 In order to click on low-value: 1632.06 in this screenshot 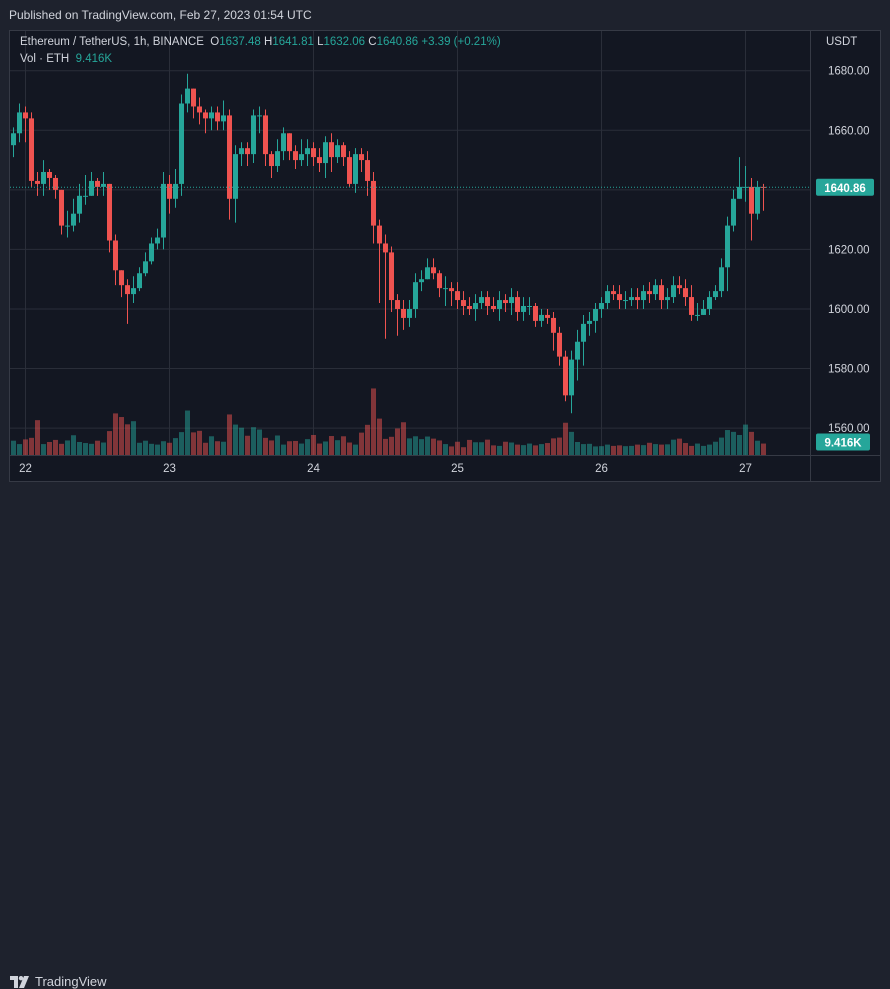, I will do `click(344, 42)`.